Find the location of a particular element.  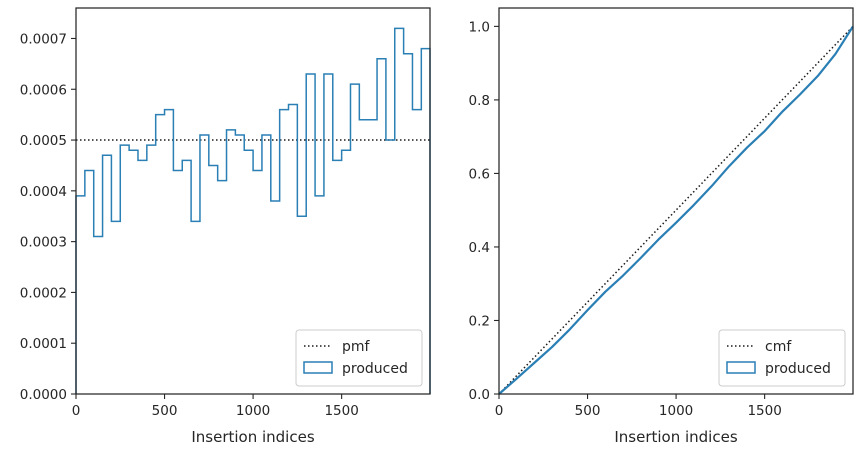

left-y-tick-label-6: 0.0006 is located at coordinates (43, 90).